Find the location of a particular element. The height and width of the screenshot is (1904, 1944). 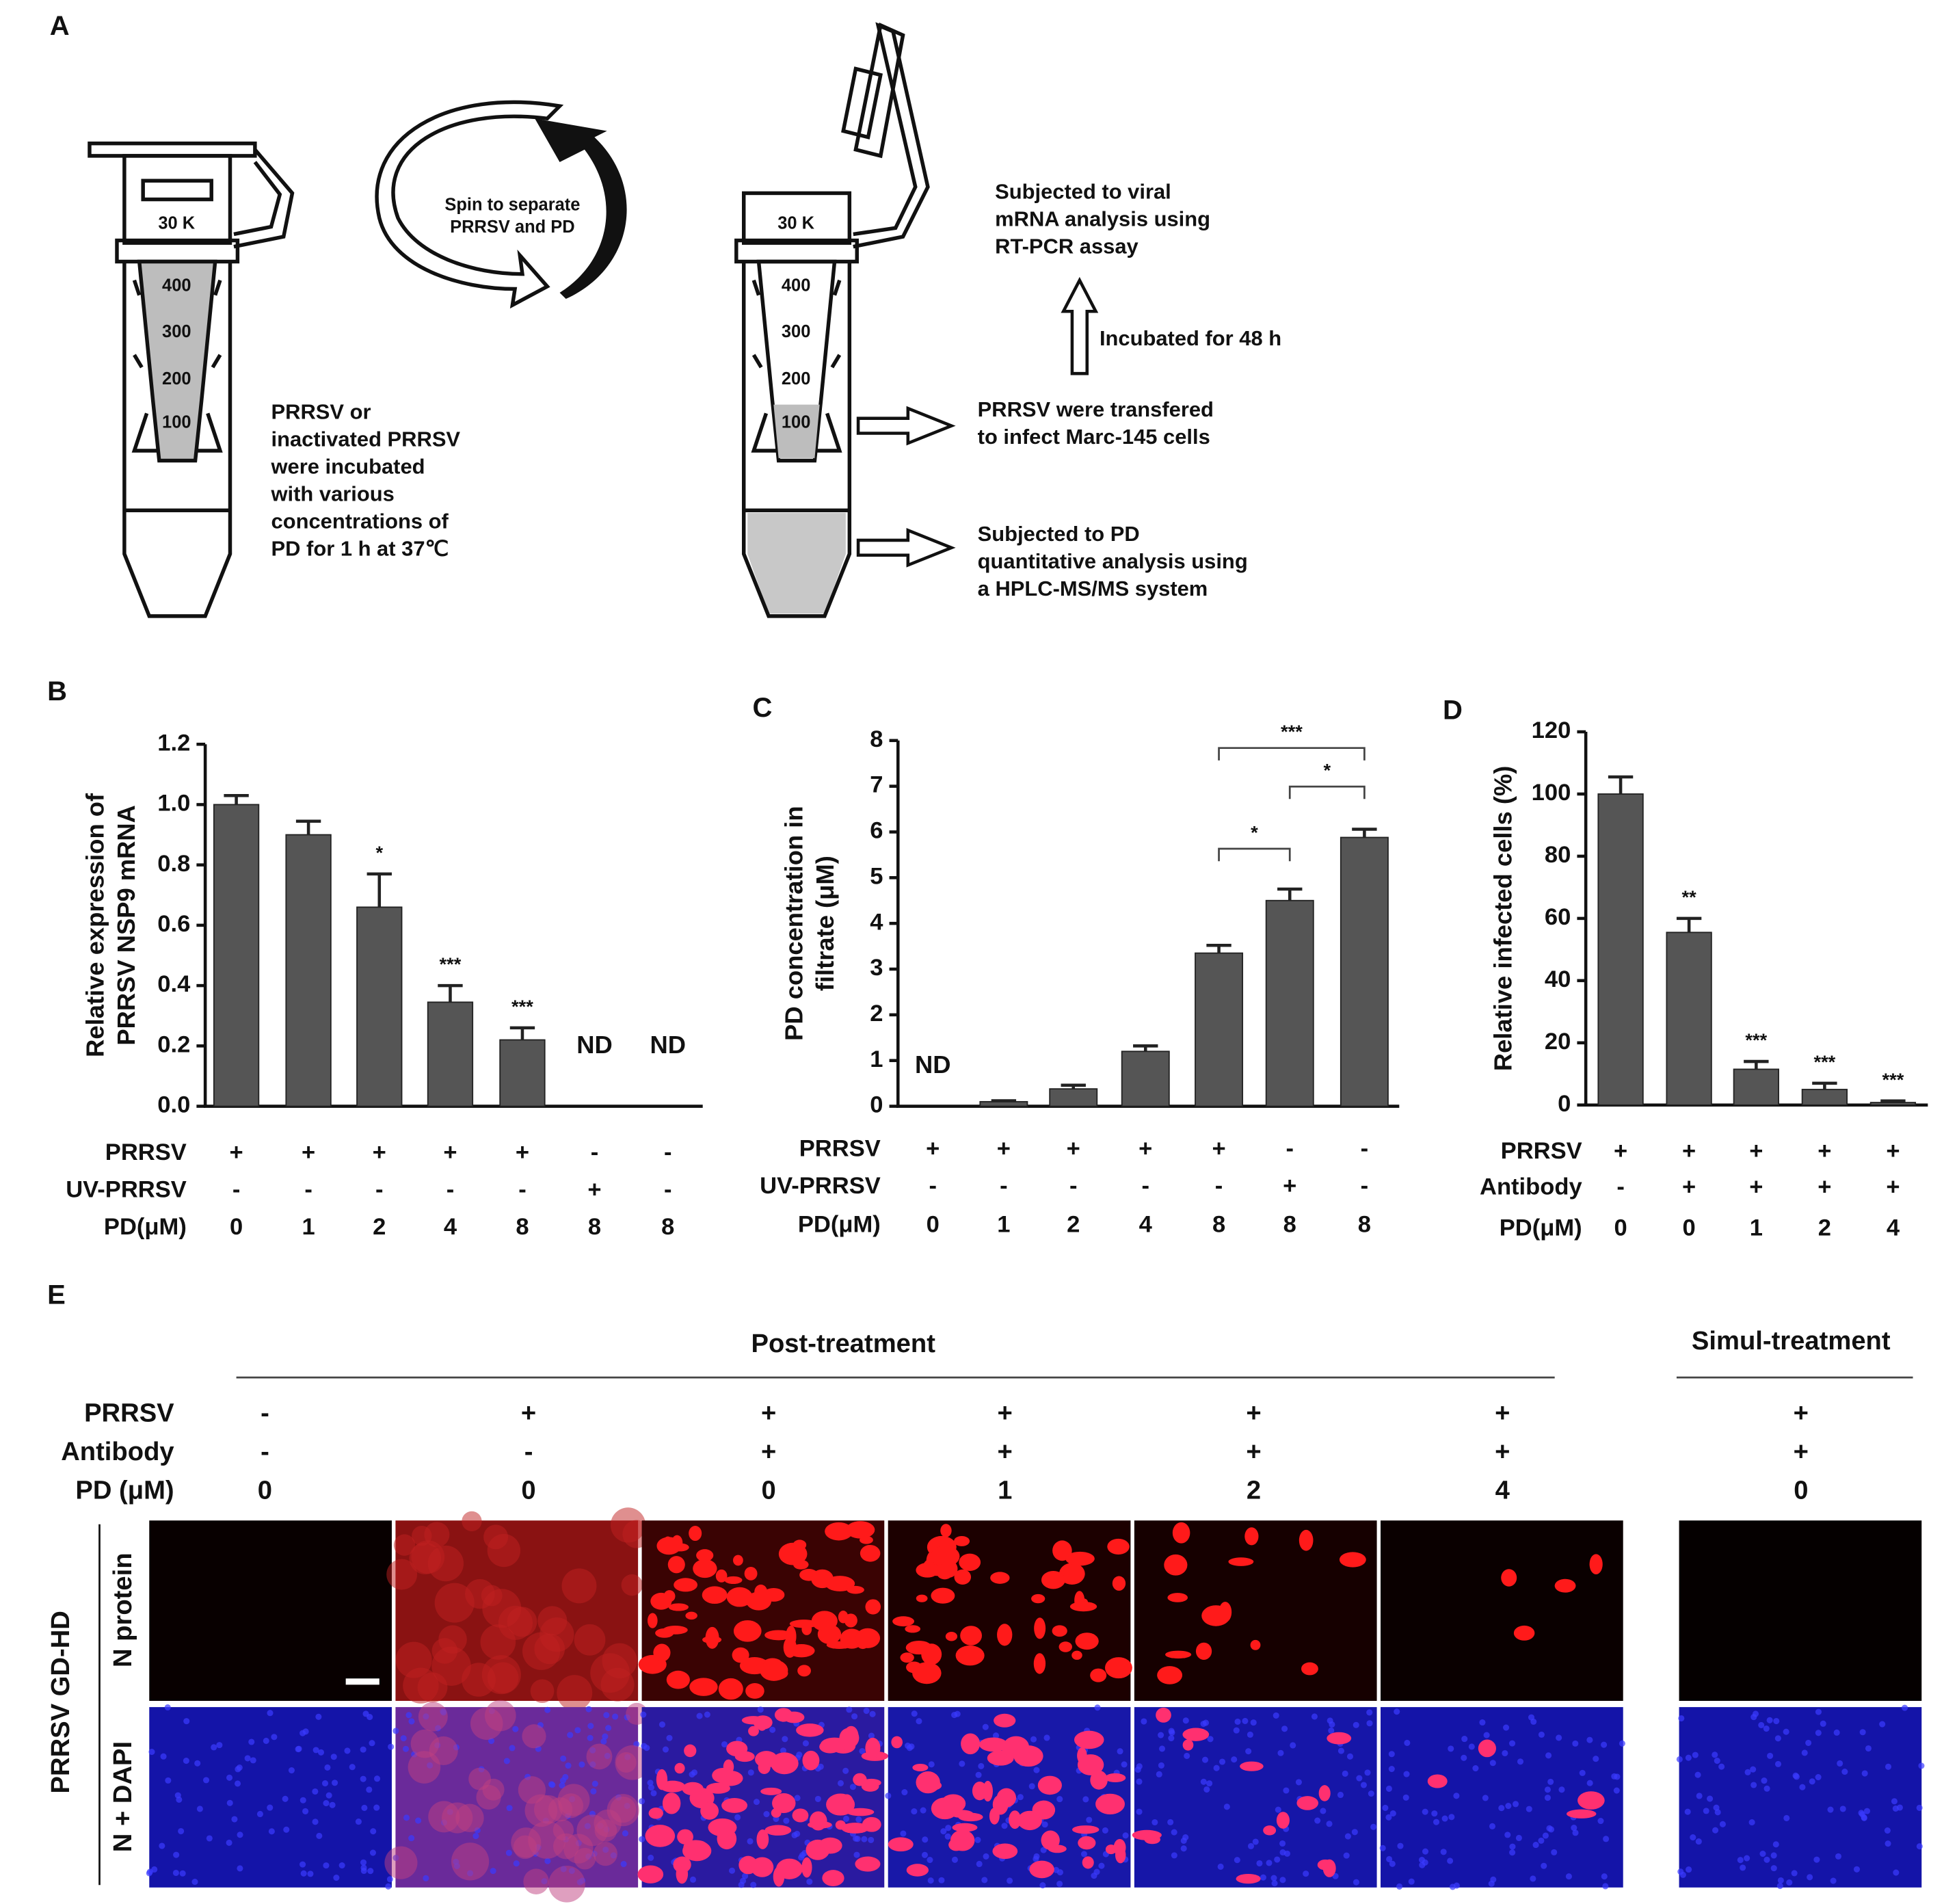

group-title: Post-treatment is located at coordinates (843, 1343).